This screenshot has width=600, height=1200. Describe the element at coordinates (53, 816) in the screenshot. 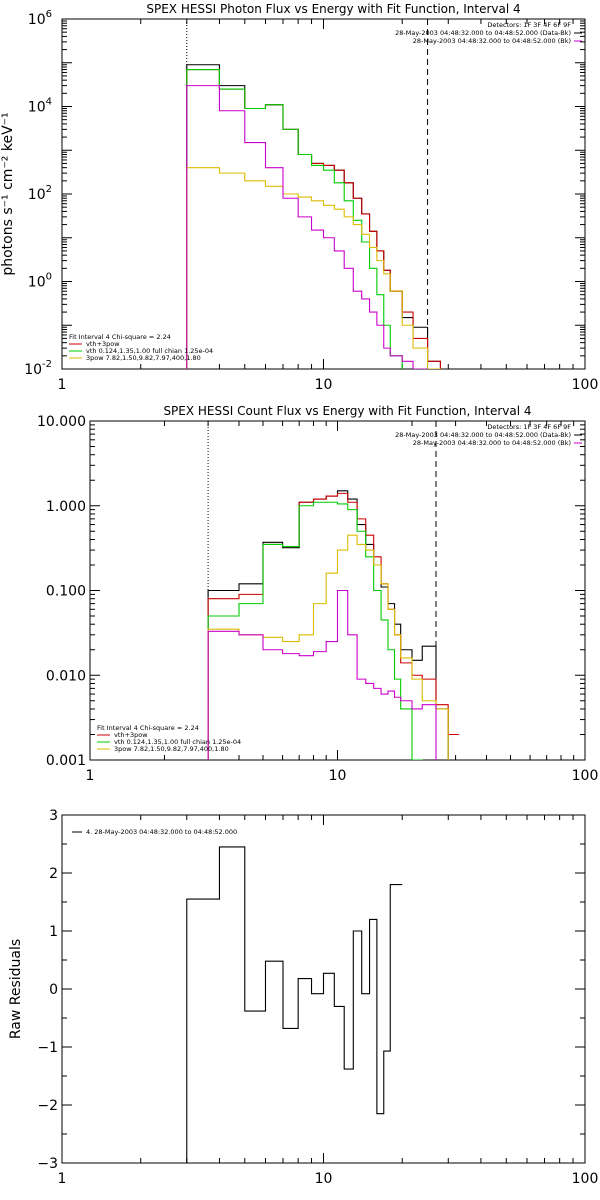

I see `y-tick-label: 3` at that location.